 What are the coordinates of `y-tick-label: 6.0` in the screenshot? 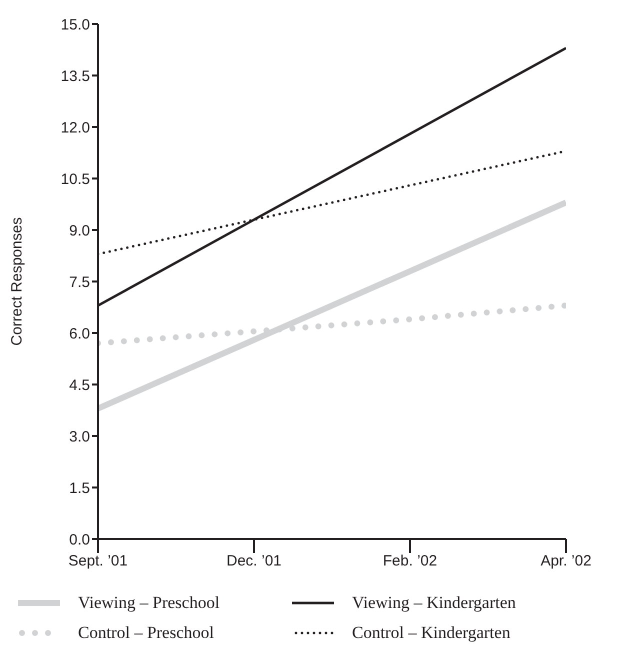 It's located at (79, 333).